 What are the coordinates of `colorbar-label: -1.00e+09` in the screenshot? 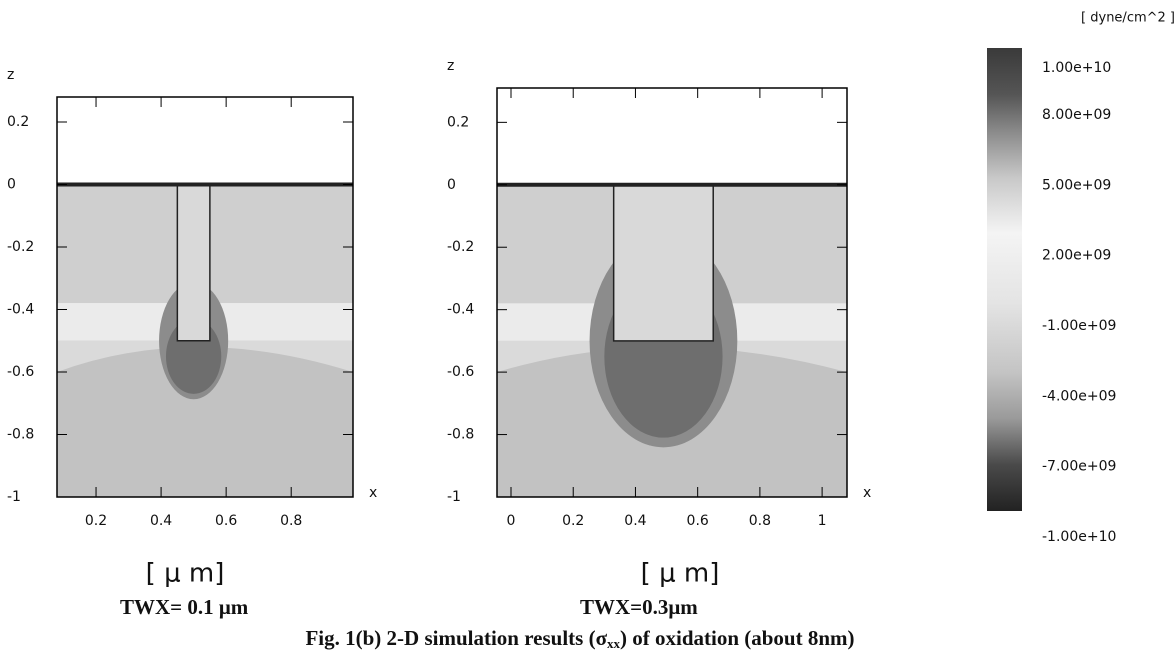 It's located at (1079, 326).